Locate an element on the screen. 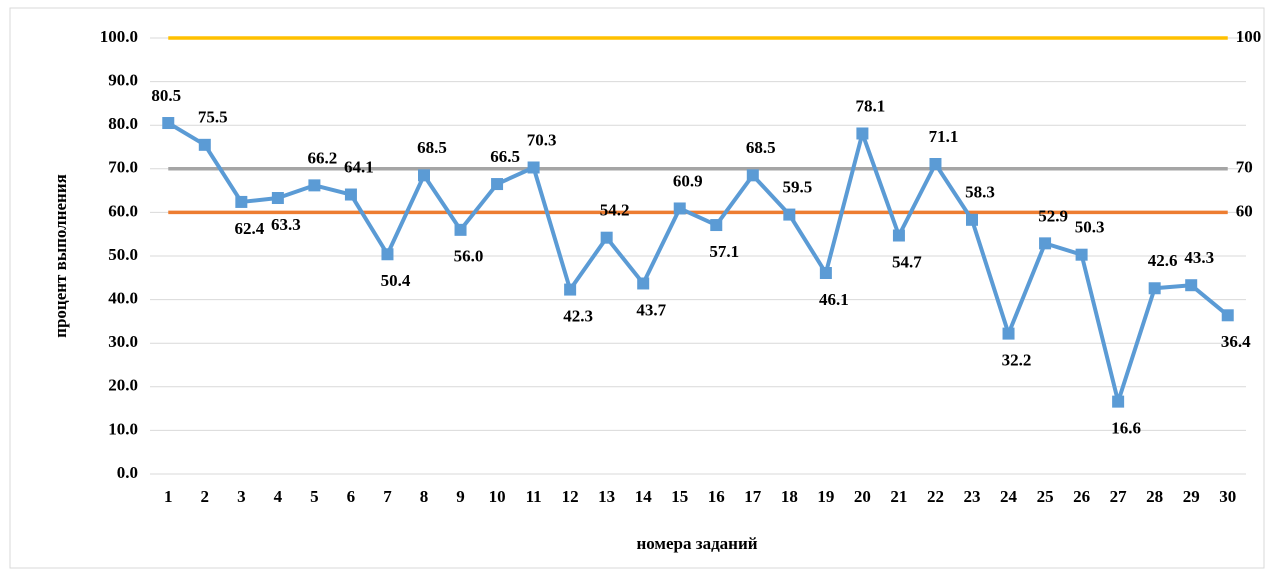 Image resolution: width=1275 pixels, height=578 pixels. data-label: 75.5 is located at coordinates (213, 117).